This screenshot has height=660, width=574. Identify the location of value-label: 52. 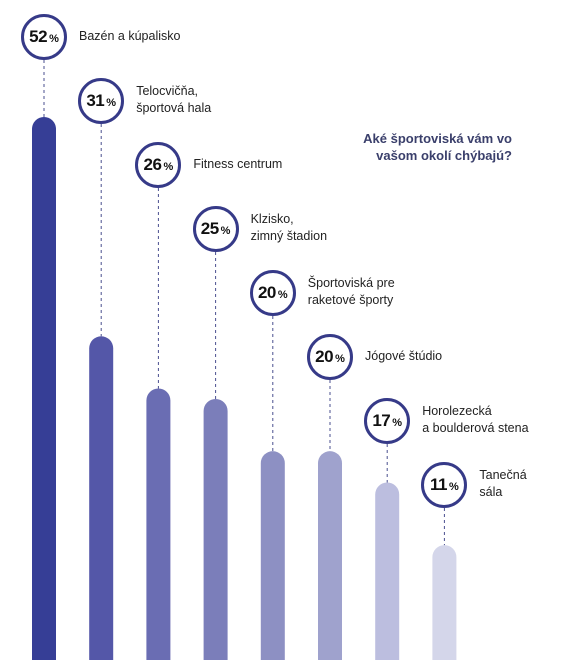
(38, 36).